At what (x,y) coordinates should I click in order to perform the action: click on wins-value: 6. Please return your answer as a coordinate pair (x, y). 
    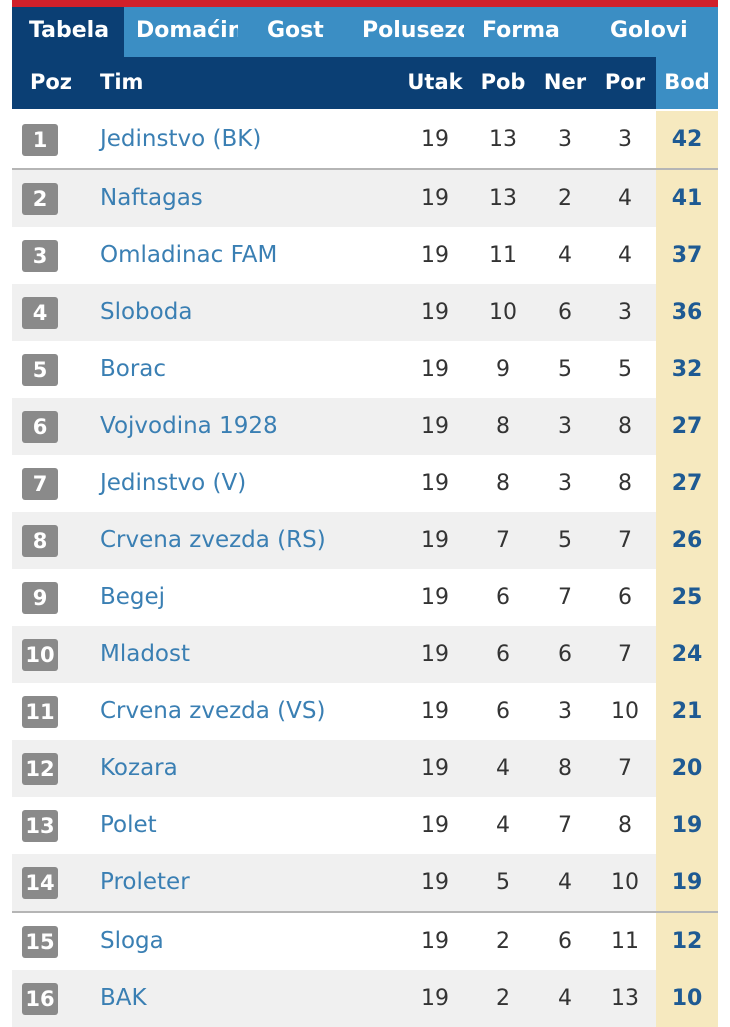
    Looking at the image, I should click on (503, 597).